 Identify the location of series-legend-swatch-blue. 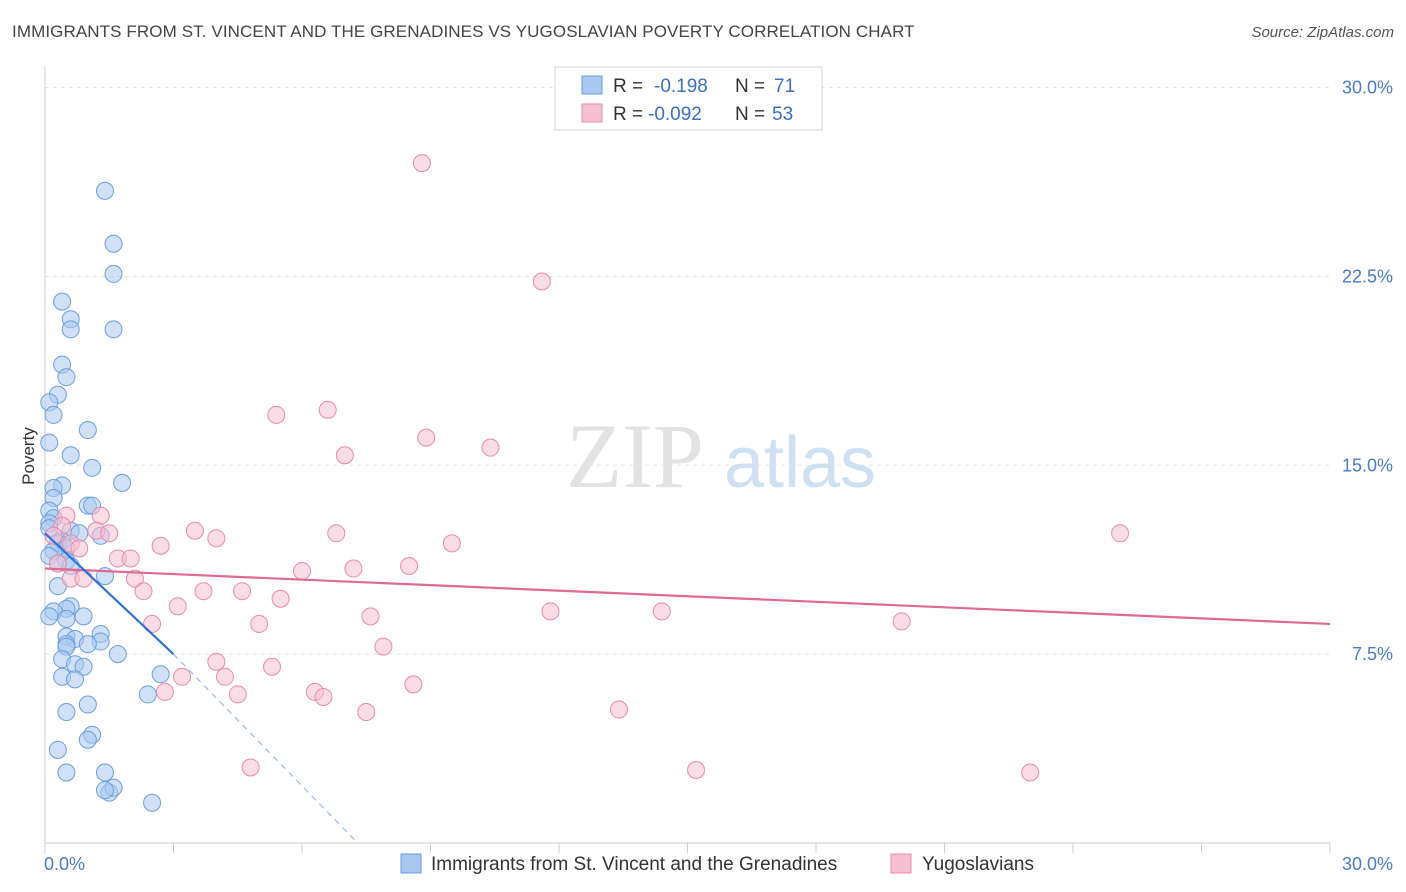
(411, 863).